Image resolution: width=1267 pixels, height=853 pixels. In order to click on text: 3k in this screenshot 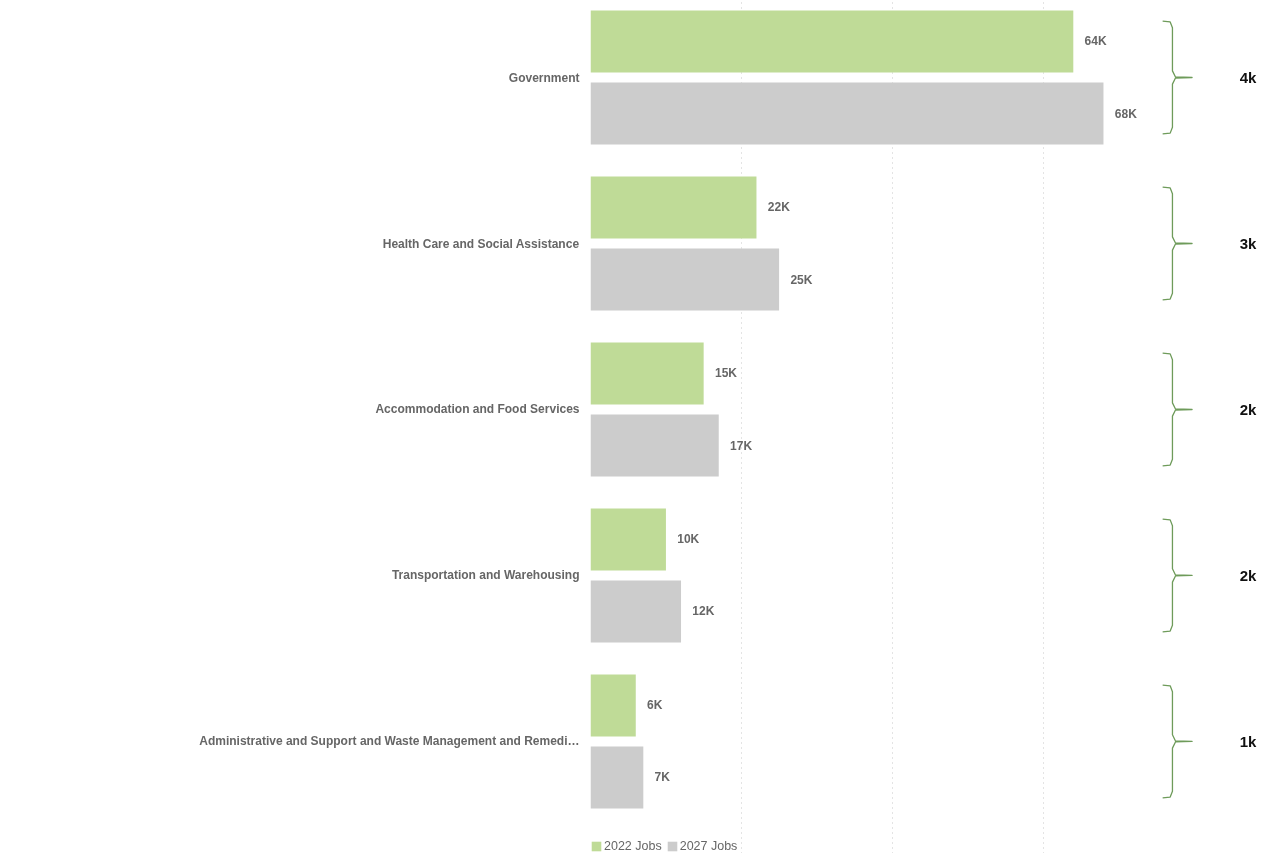, I will do `click(1248, 243)`.